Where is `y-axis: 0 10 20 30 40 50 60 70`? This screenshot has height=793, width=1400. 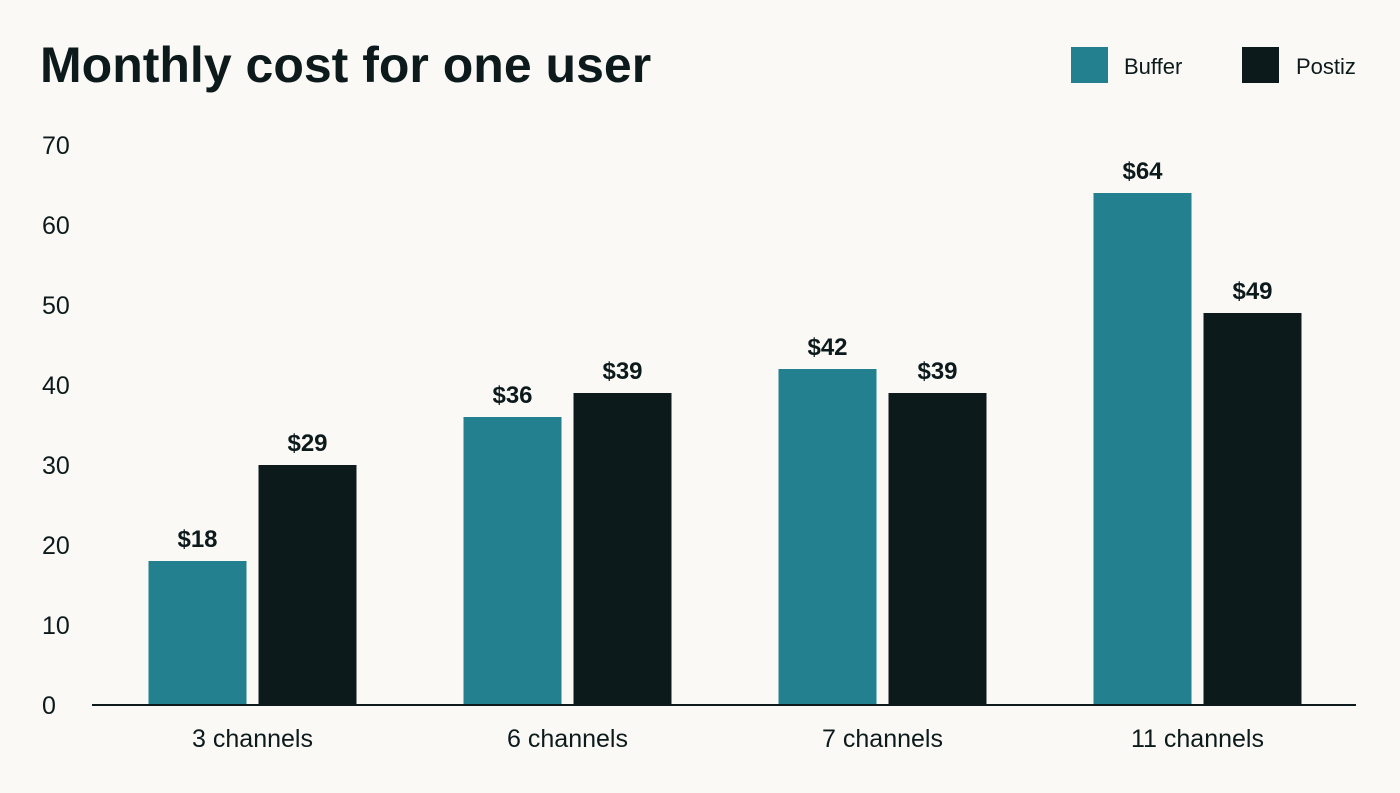
y-axis: 0 10 20 30 40 50 60 70 is located at coordinates (56, 426).